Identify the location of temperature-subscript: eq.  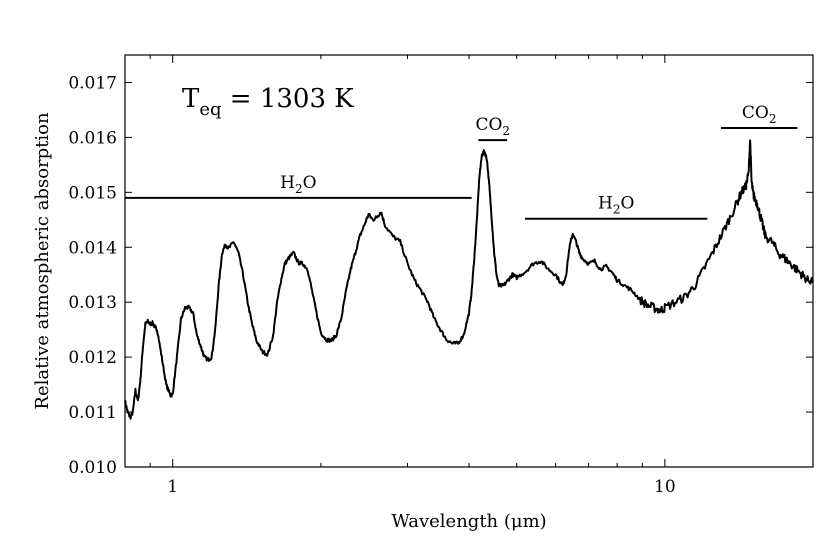
(210, 109).